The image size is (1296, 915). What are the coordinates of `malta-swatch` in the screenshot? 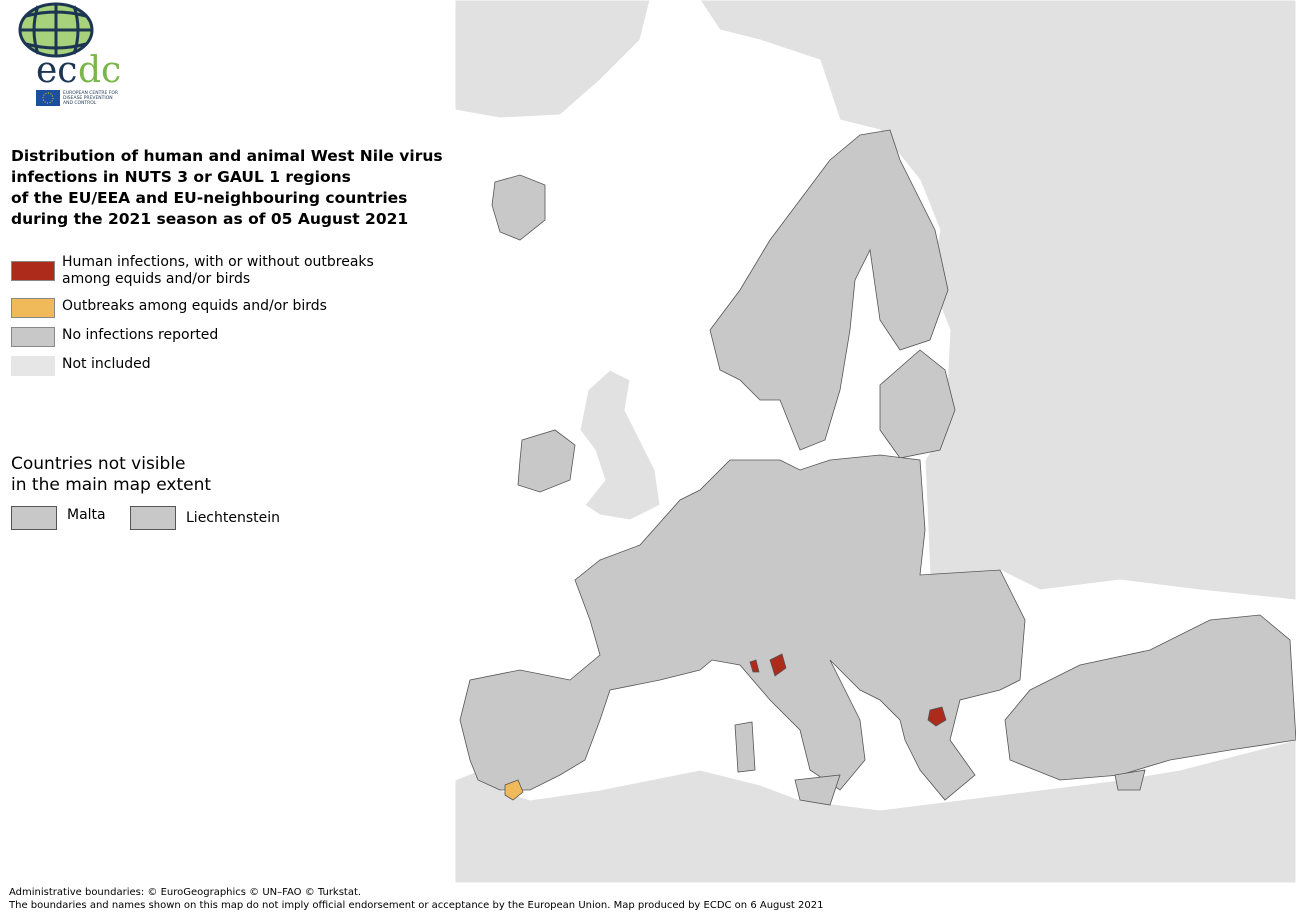 It's located at (34, 518).